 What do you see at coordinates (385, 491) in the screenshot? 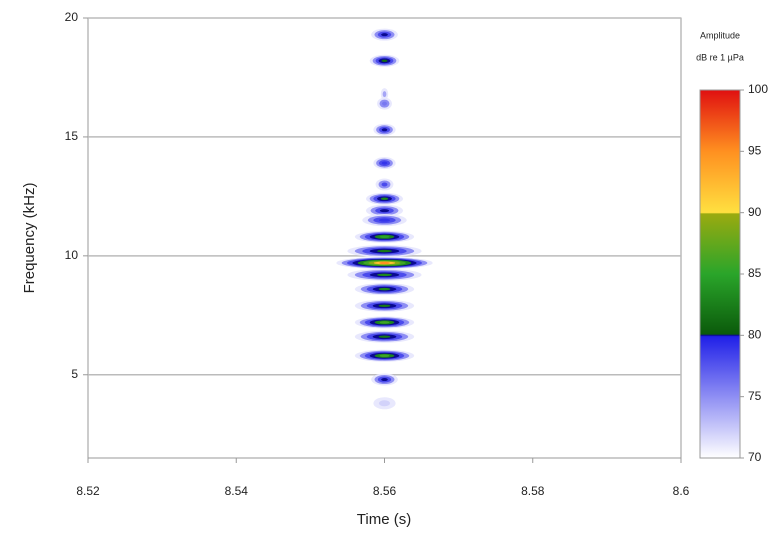
I see `x-tick-label: 8.56` at bounding box center [385, 491].